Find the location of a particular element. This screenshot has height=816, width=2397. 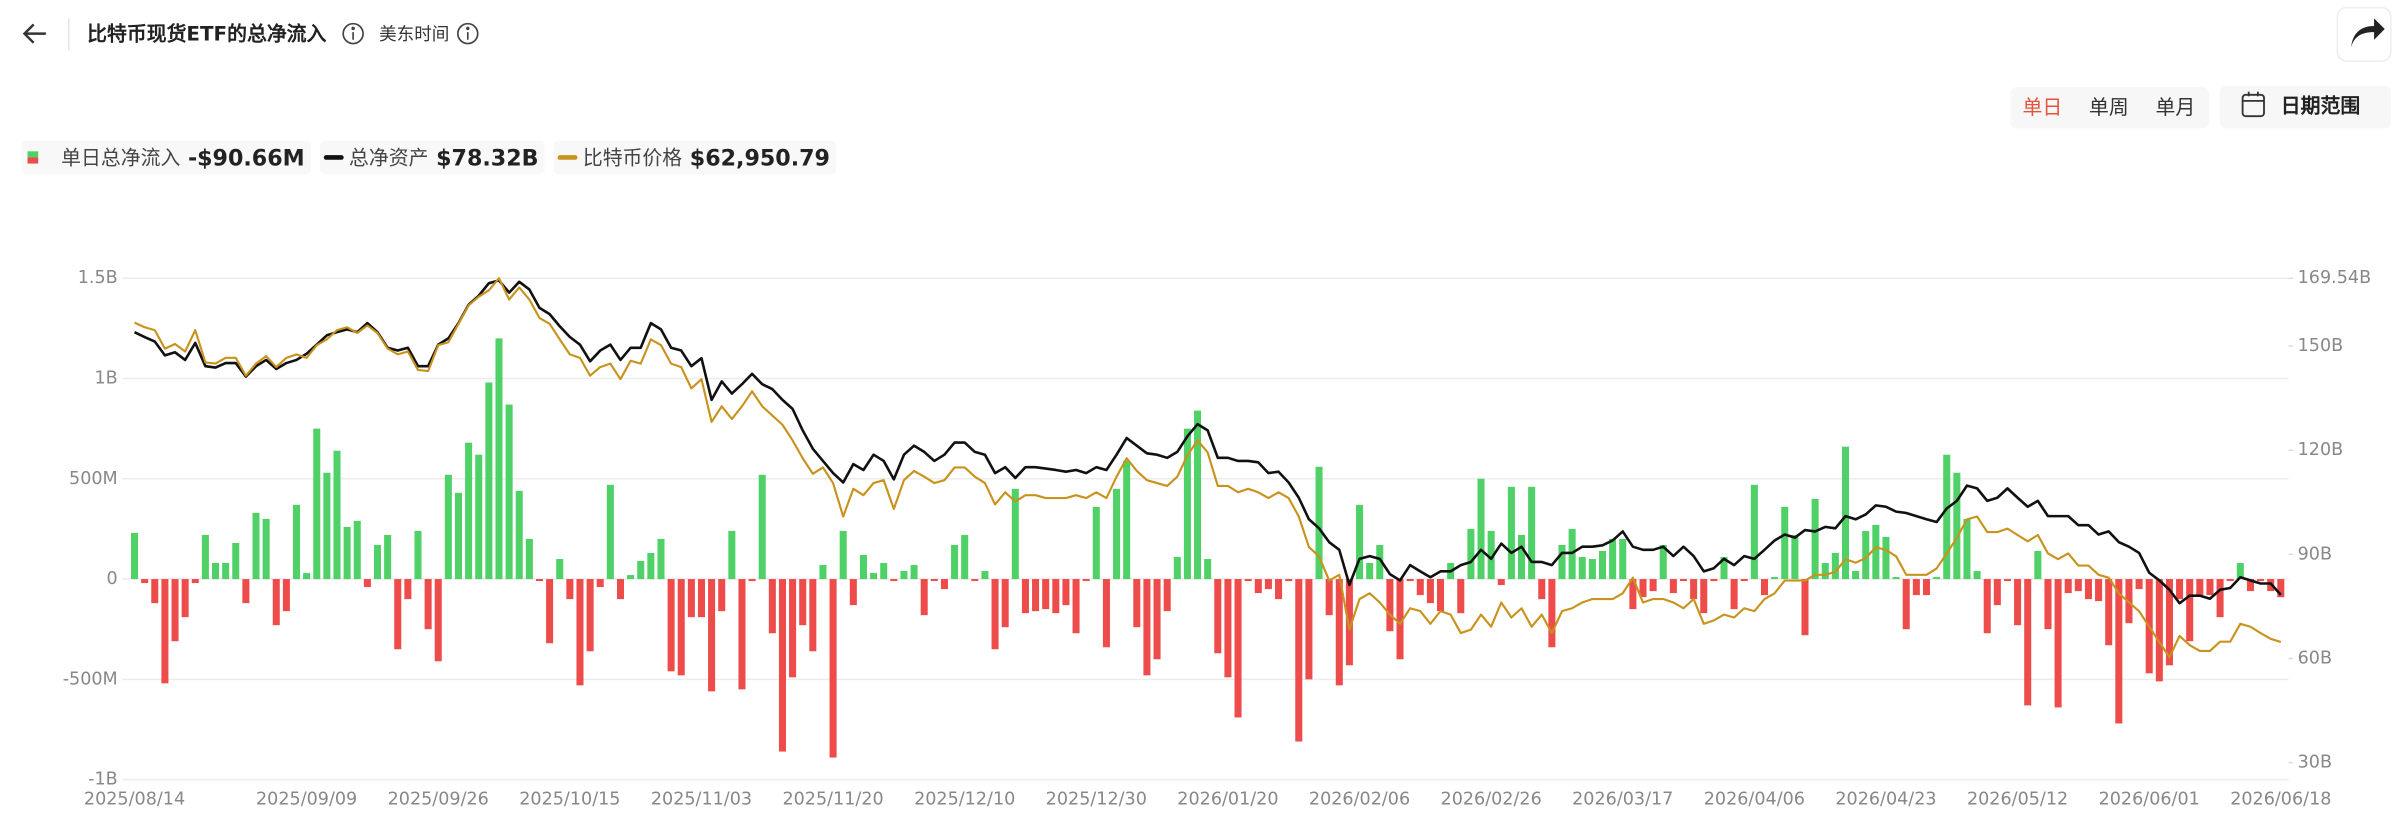

date-range-button: 日期范围 is located at coordinates (2305, 107).